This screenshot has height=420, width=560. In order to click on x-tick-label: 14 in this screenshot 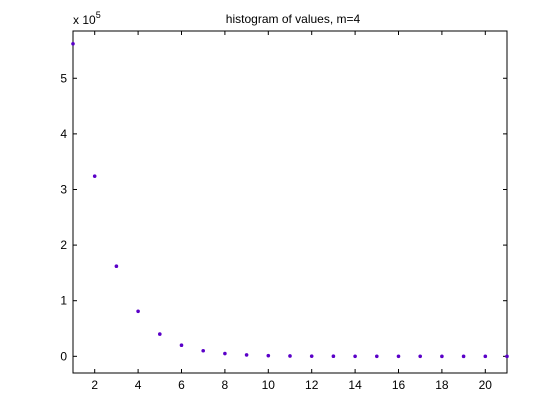, I will do `click(355, 385)`.